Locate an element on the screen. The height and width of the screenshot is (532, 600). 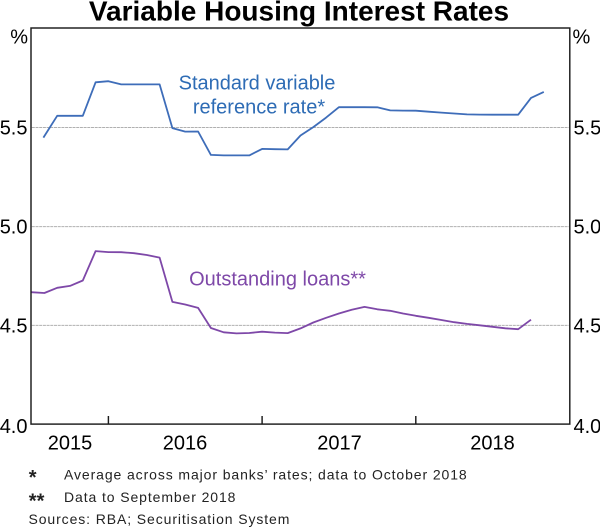
svg-text: reference rate* is located at coordinates (259, 107).